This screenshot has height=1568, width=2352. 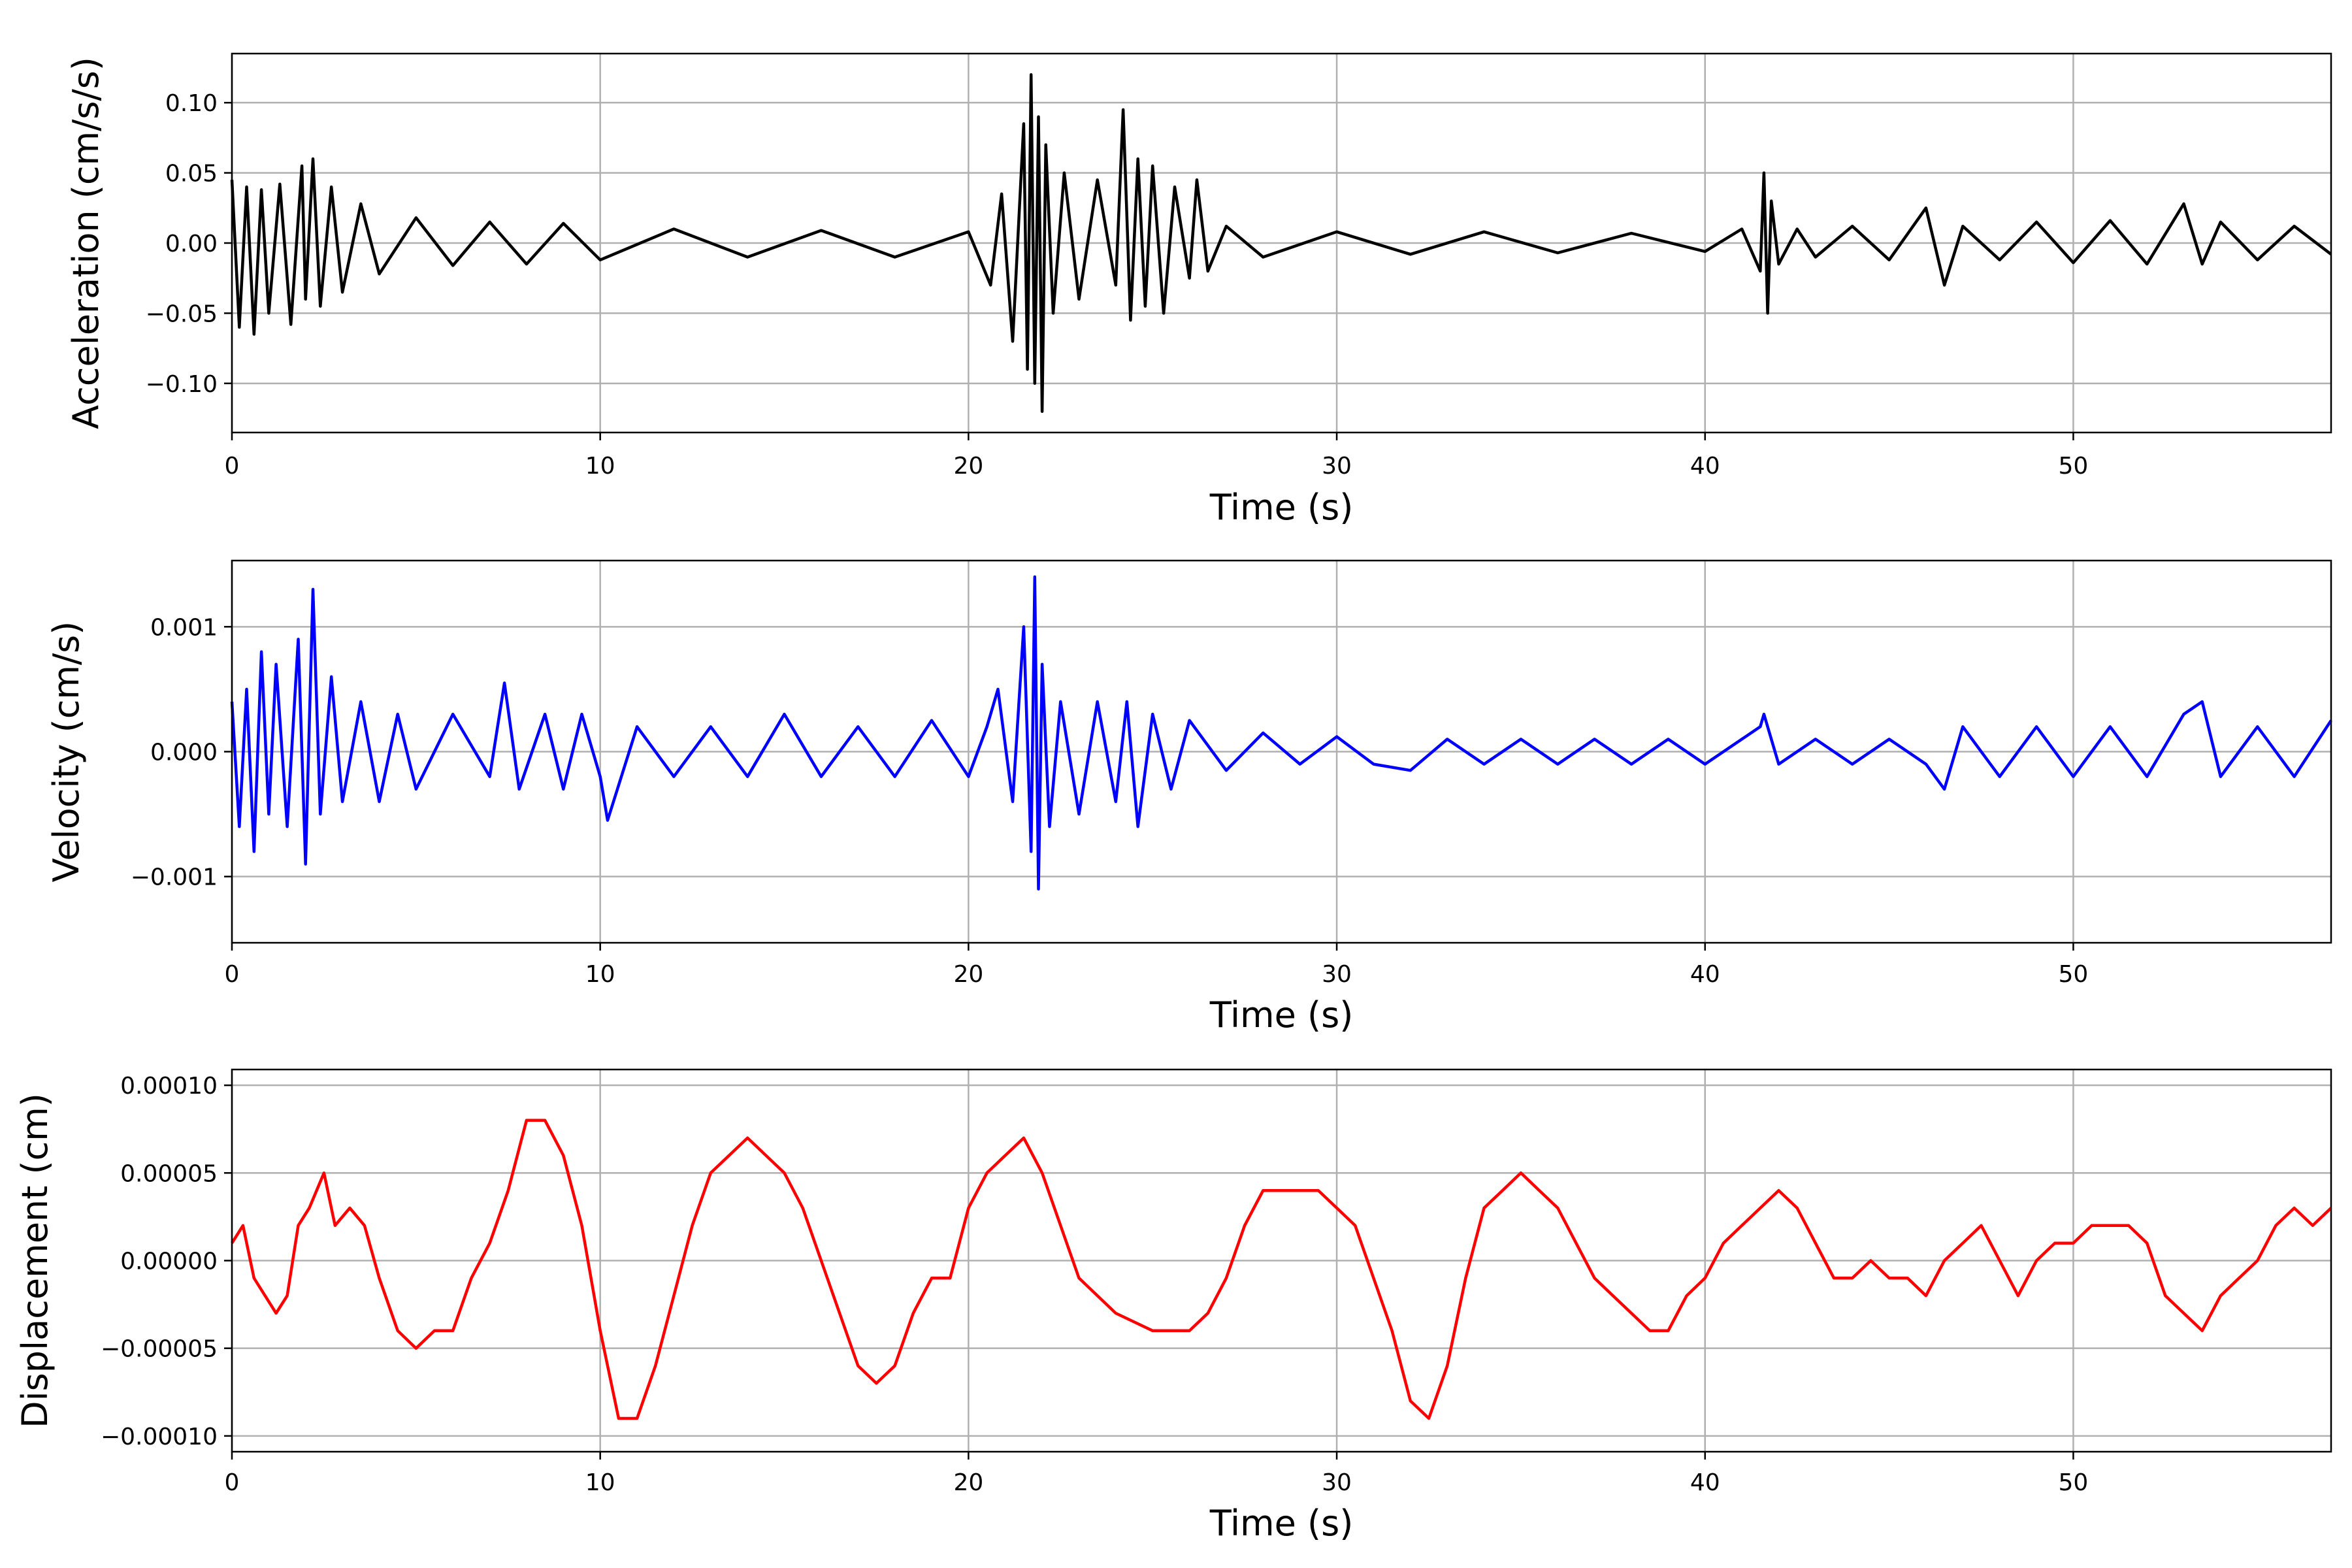 What do you see at coordinates (169, 1262) in the screenshot?
I see `displacement-y-tick-label: 0.00000` at bounding box center [169, 1262].